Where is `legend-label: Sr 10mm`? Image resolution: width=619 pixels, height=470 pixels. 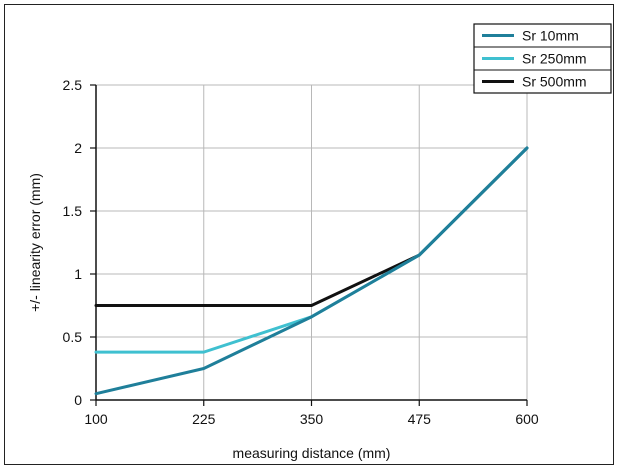 legend-label: Sr 10mm is located at coordinates (550, 36).